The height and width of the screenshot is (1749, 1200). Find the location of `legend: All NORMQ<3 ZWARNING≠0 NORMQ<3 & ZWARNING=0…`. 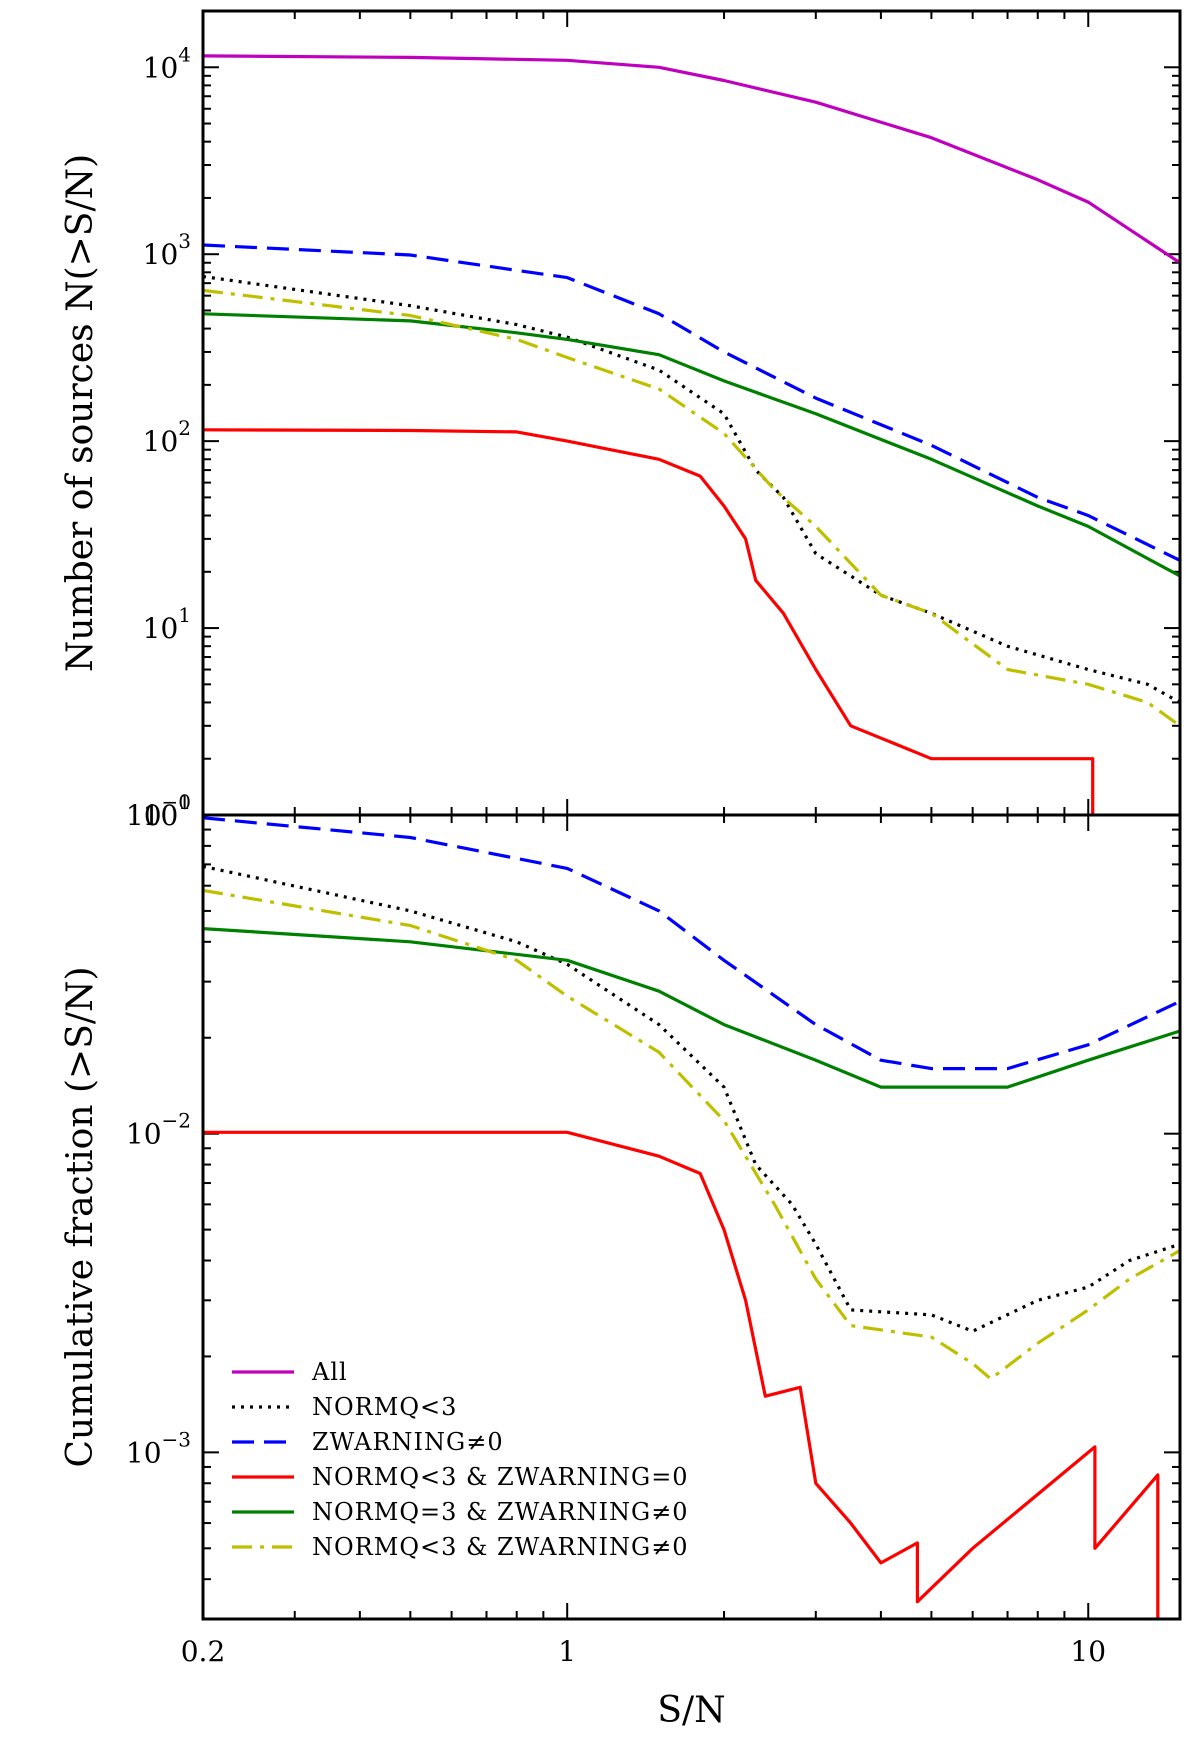

legend: All NORMQ<3 ZWARNING≠0 NORMQ<3 & ZWARNING=0… is located at coordinates (460, 1459).